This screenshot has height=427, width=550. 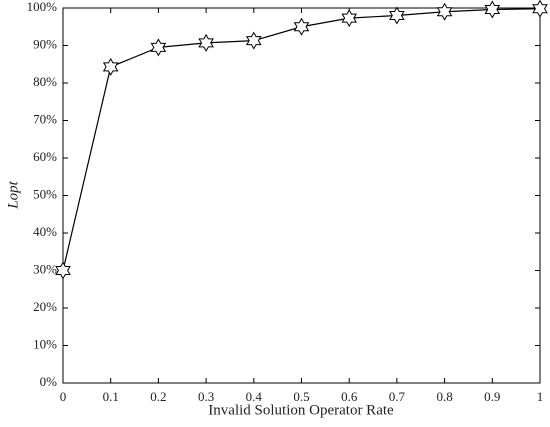 I want to click on x-tick-label: 0.6, so click(x=349, y=396).